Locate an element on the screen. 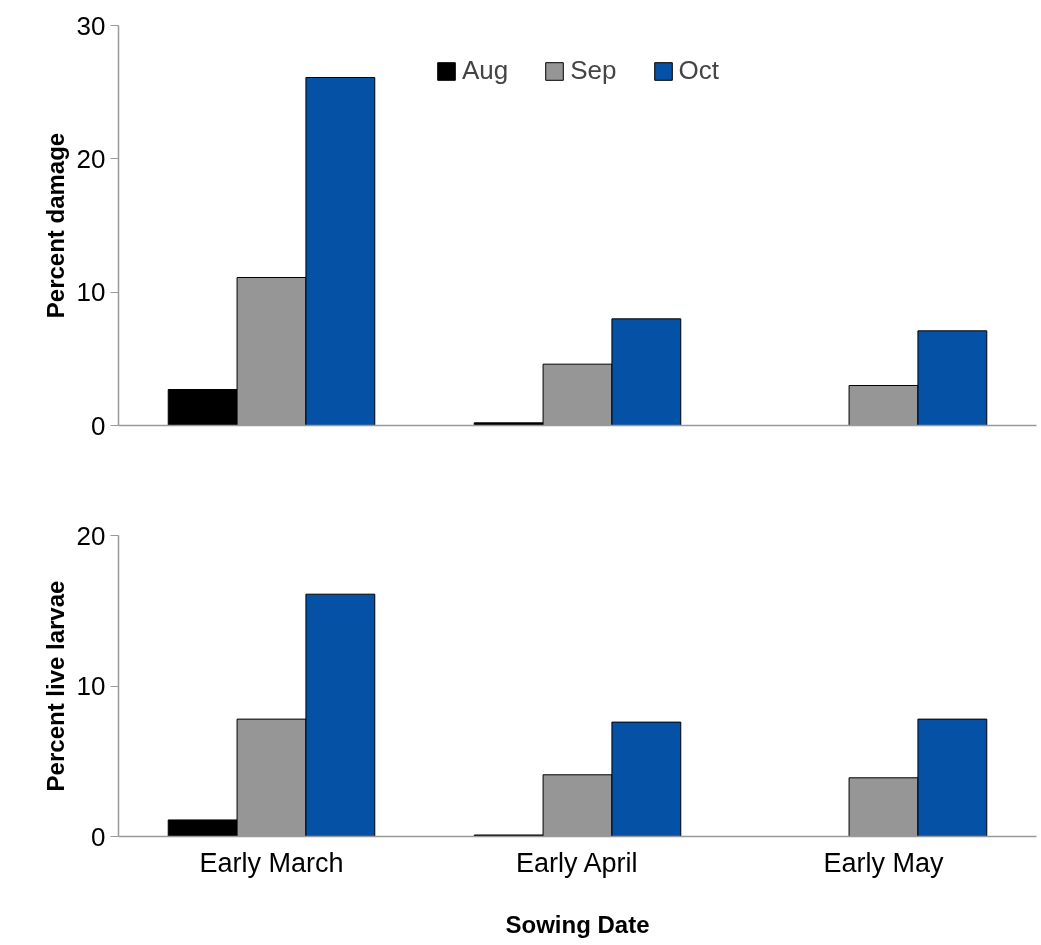 This screenshot has height=945, width=1041. x-tick-label: Early March is located at coordinates (271, 862).